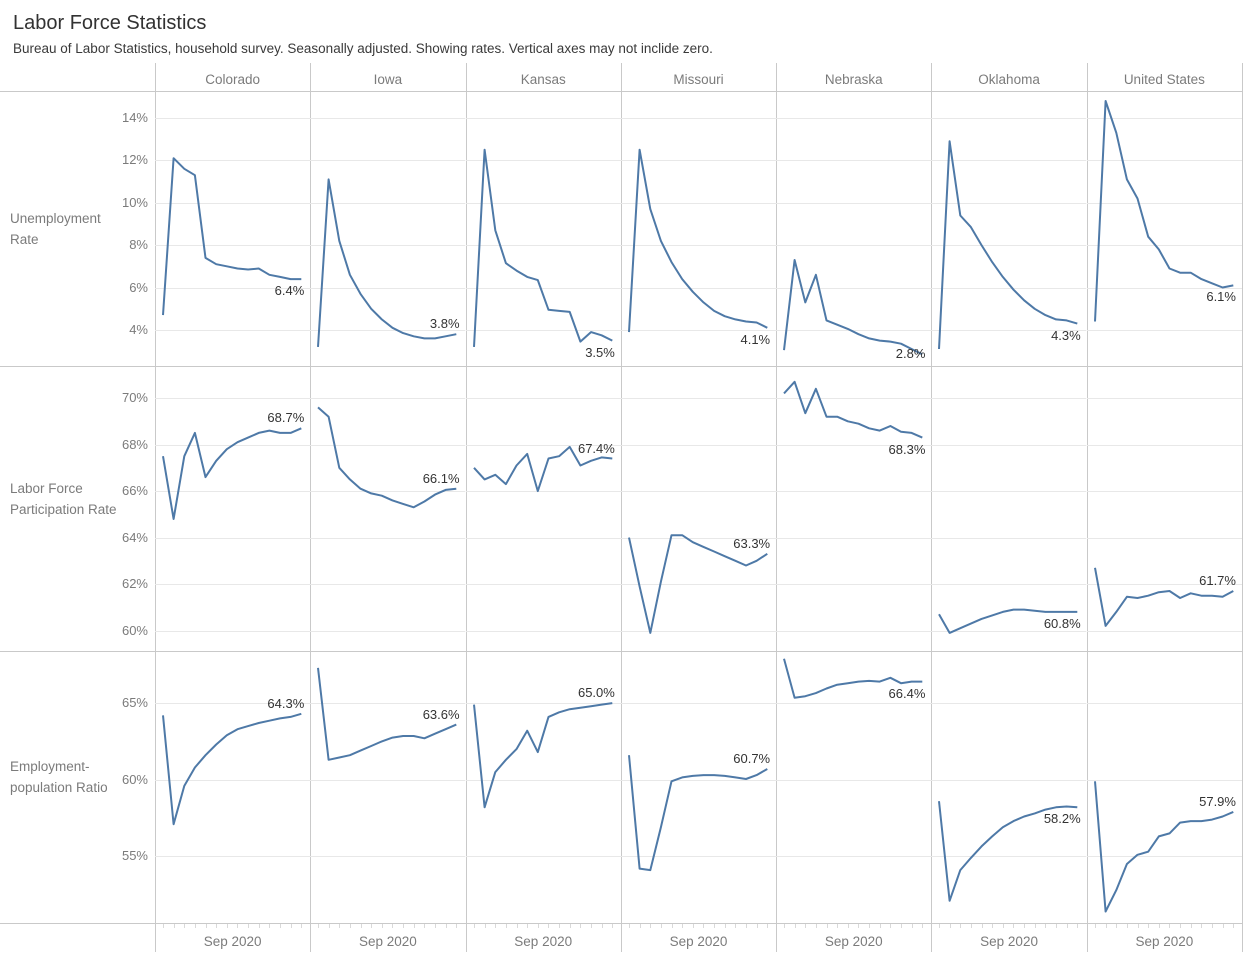 The height and width of the screenshot is (960, 1243). I want to click on column-header: Iowa, so click(388, 79).